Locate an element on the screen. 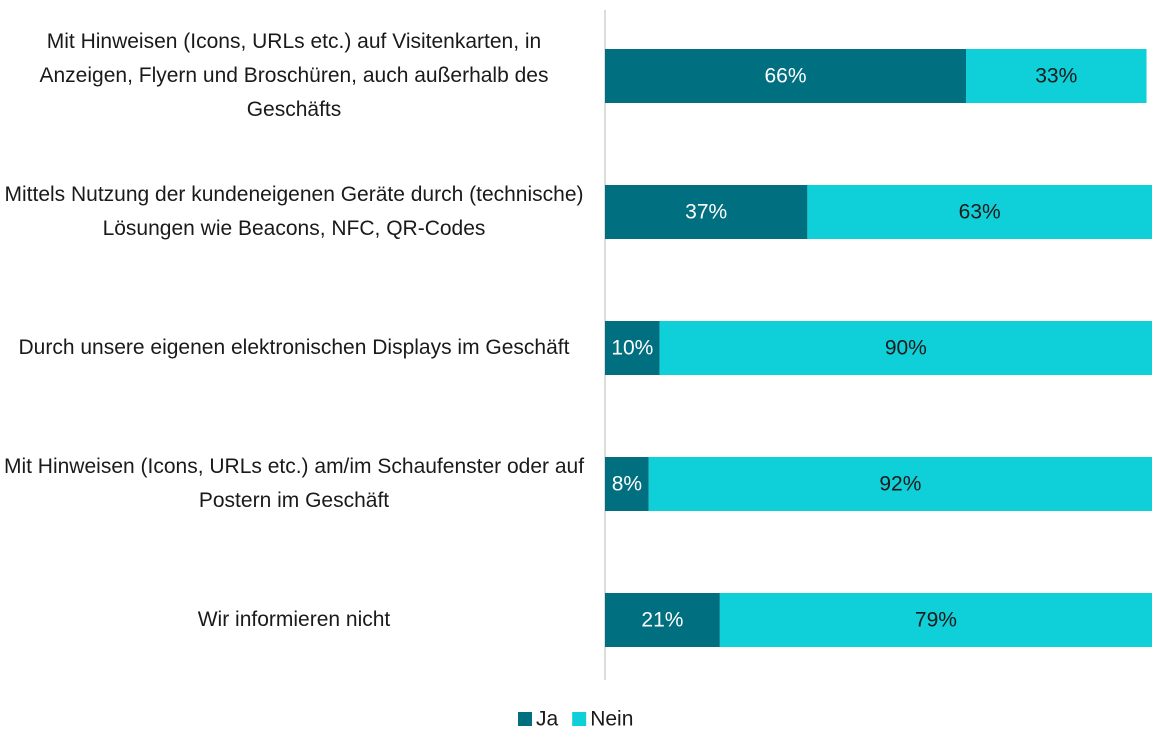 This screenshot has width=1152, height=733. data-label: 21% is located at coordinates (662, 620).